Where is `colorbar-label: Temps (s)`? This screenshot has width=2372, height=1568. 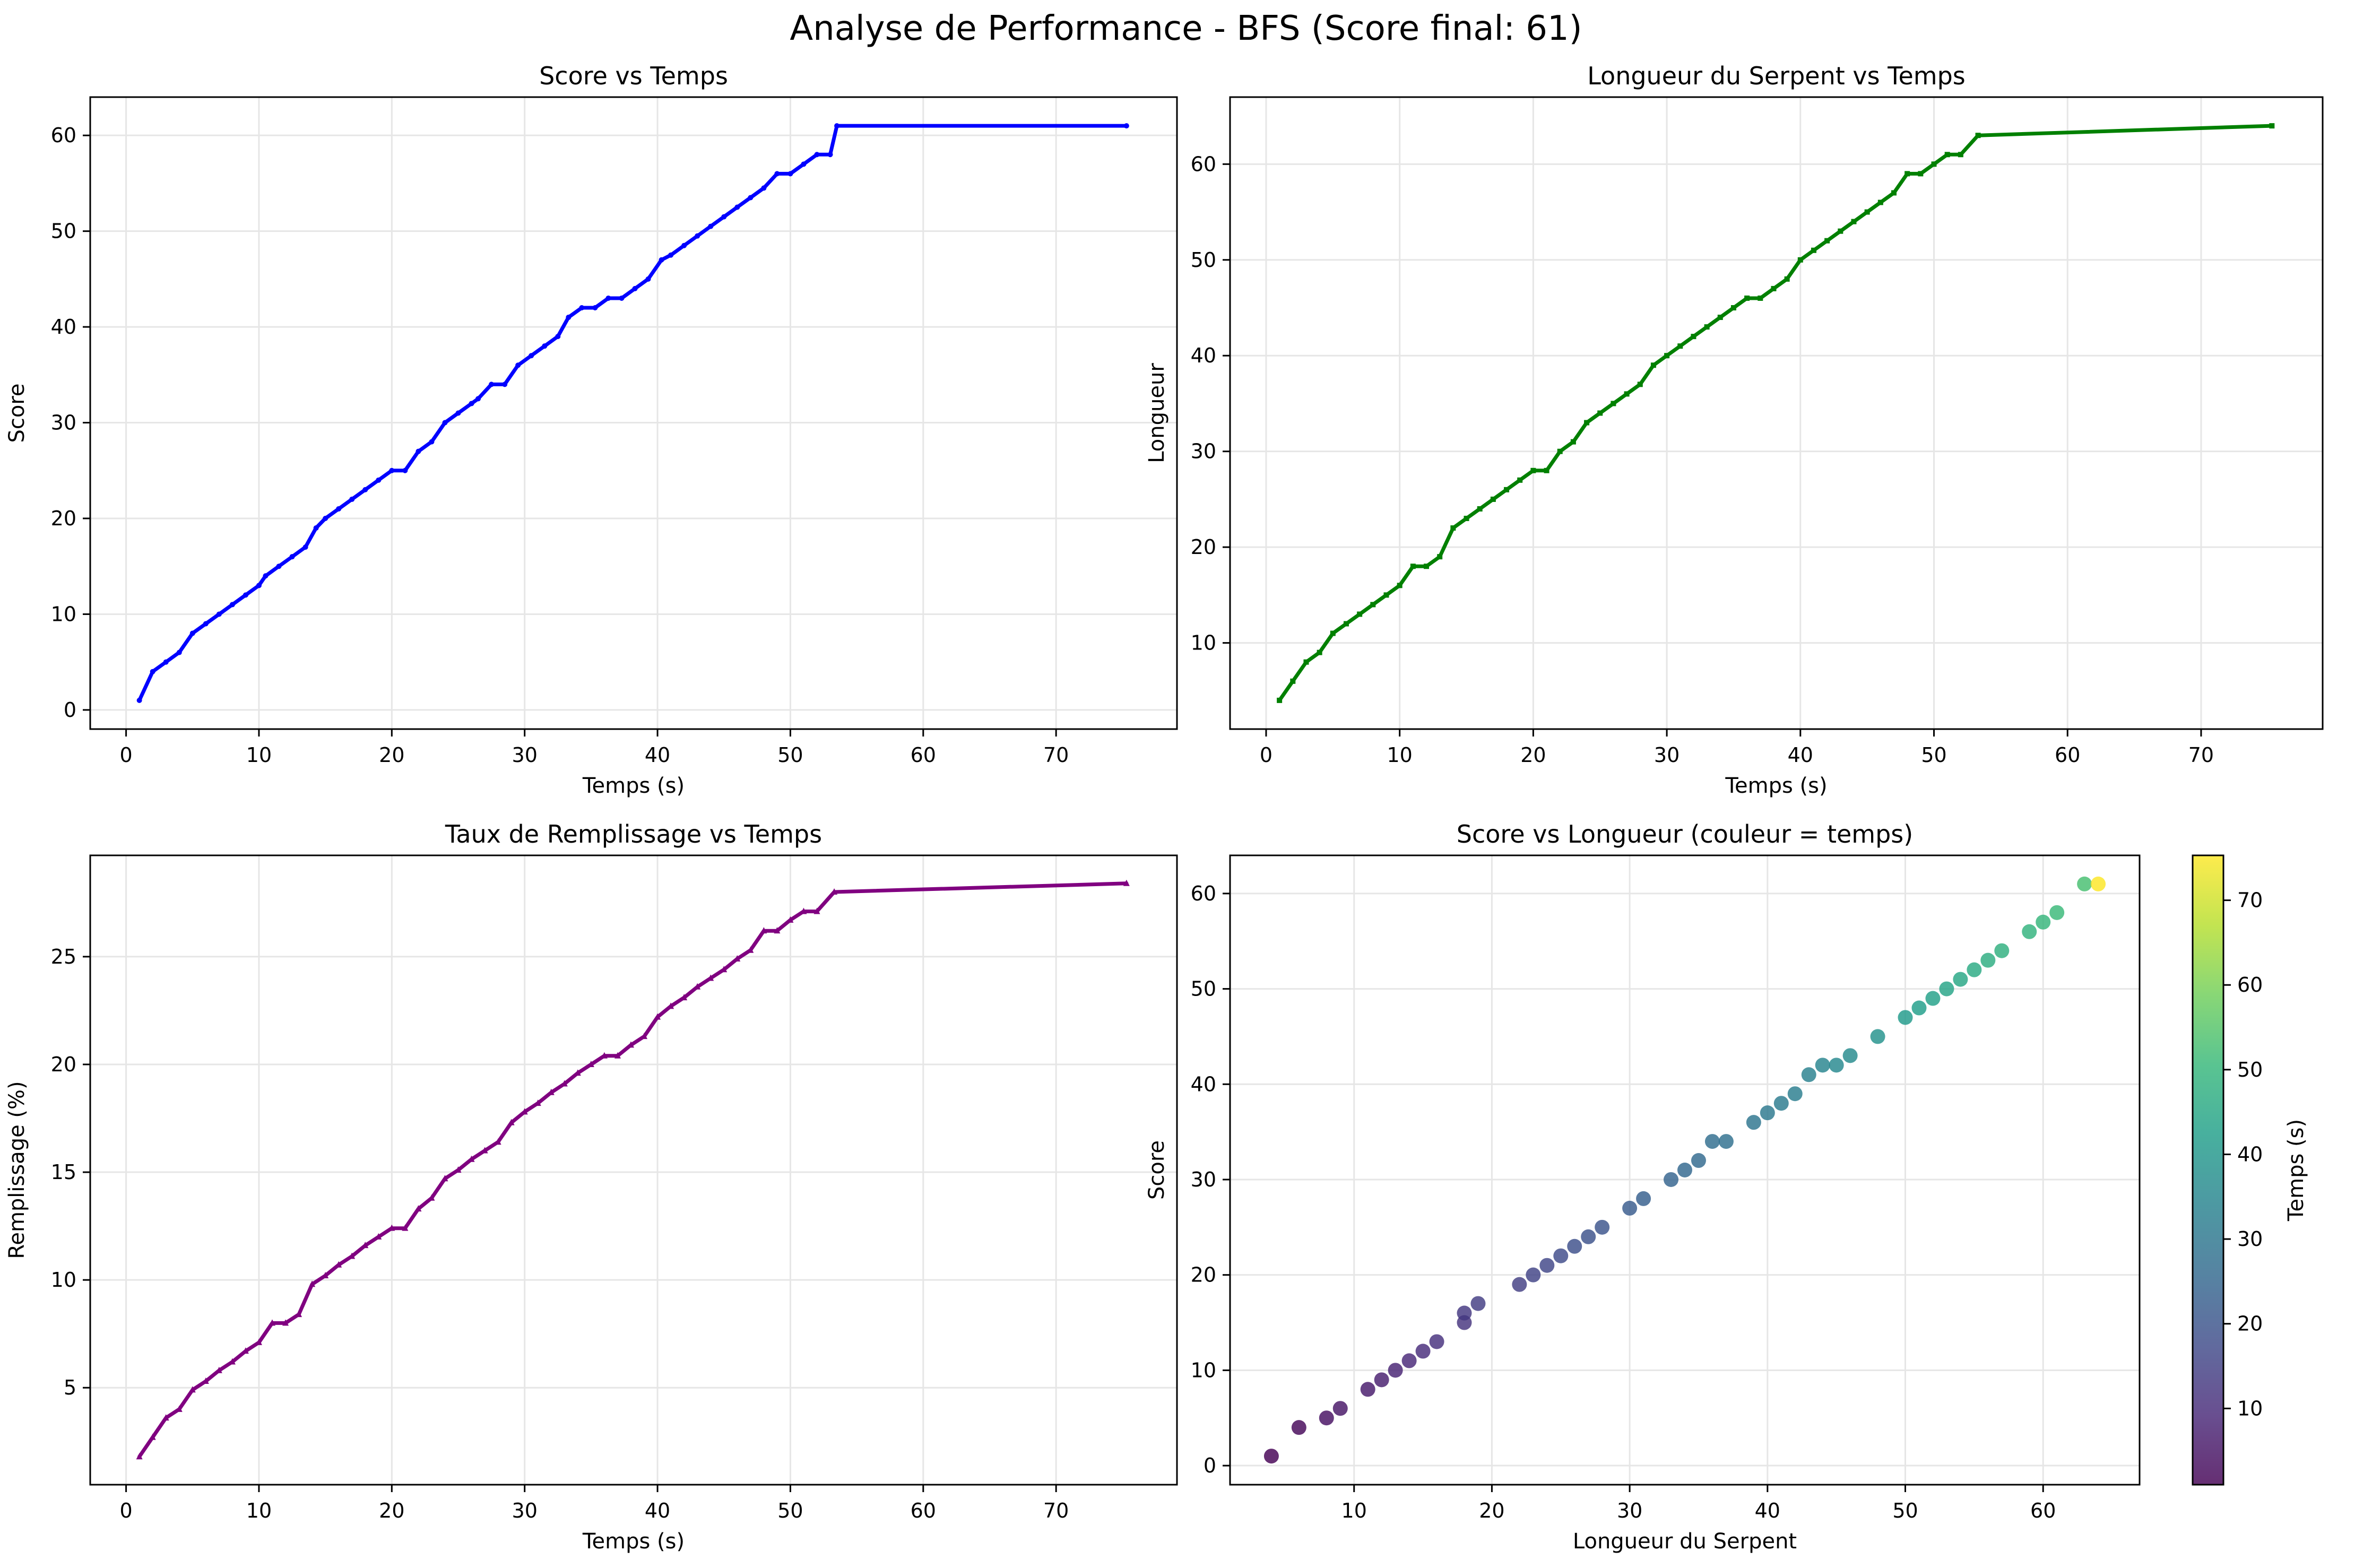 colorbar-label: Temps (s) is located at coordinates (2296, 1170).